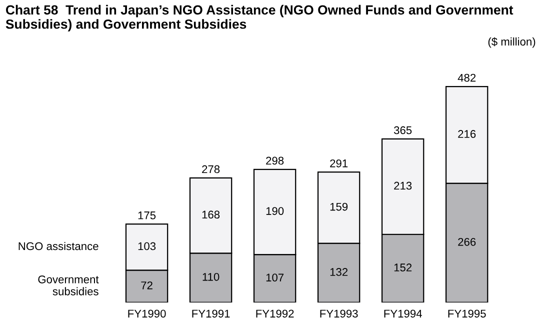 This screenshot has height=327, width=544. What do you see at coordinates (339, 272) in the screenshot?
I see `data-label: 132` at bounding box center [339, 272].